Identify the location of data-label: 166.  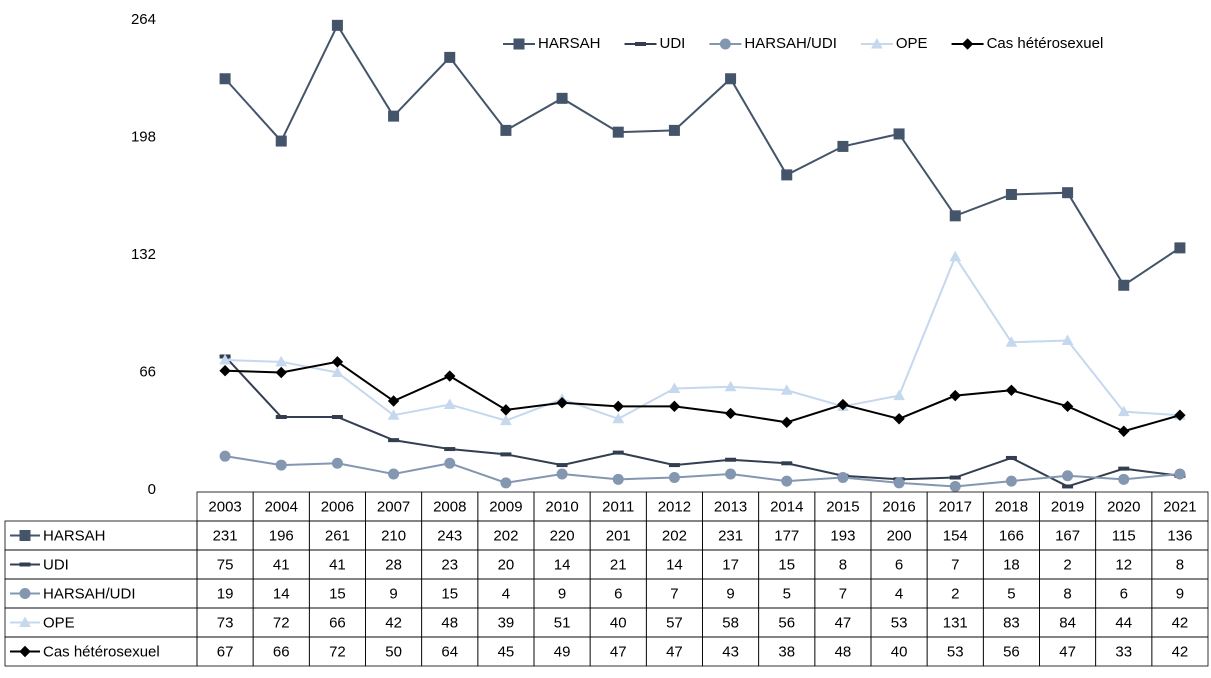
(1011, 535).